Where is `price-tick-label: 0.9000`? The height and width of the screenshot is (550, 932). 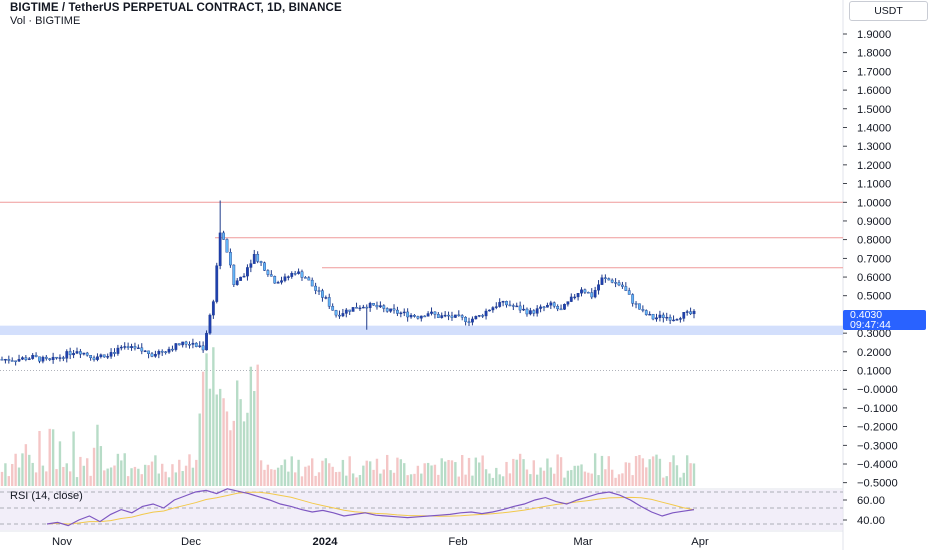
price-tick-label: 0.9000 is located at coordinates (874, 222).